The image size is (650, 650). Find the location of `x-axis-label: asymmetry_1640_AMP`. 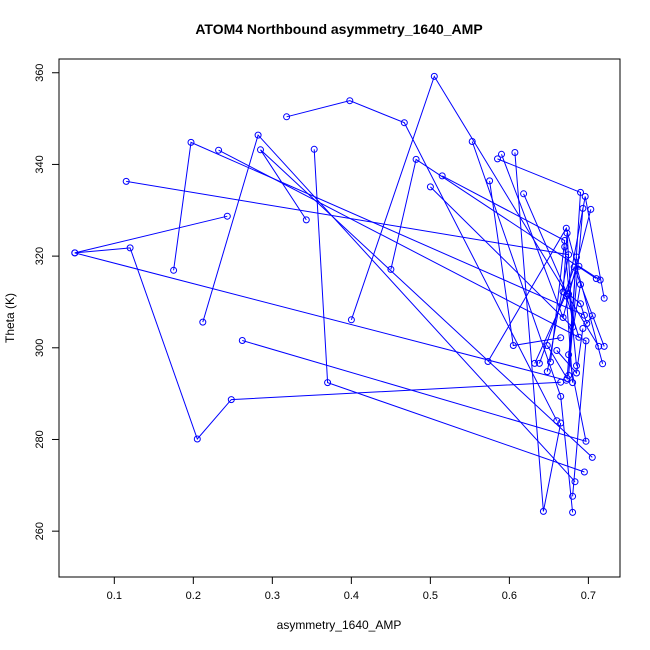

x-axis-label: asymmetry_1640_AMP is located at coordinates (339, 625).